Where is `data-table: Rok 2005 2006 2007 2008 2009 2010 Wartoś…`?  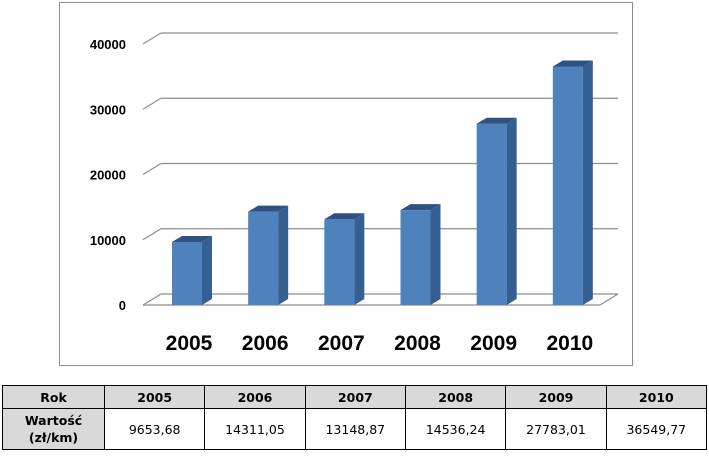
data-table: Rok 2005 2006 2007 2008 2009 2010 Wartoś… is located at coordinates (355, 417).